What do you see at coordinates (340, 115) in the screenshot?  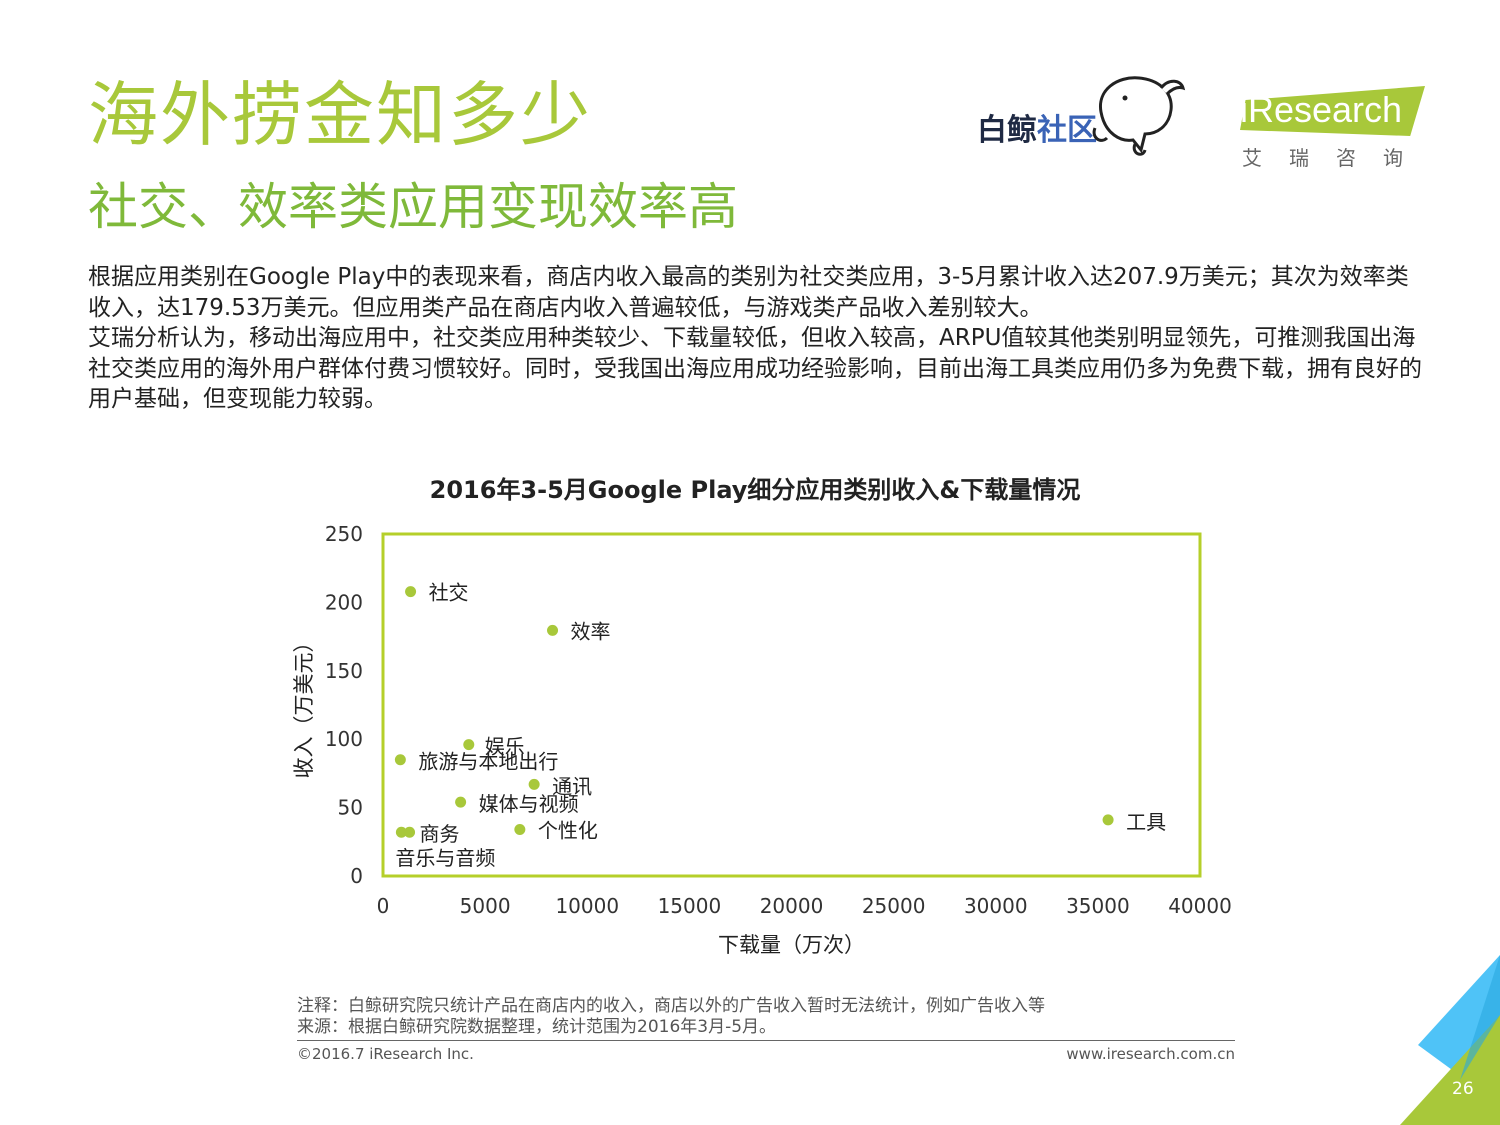 I see `page-title: 海外捞金知多少` at bounding box center [340, 115].